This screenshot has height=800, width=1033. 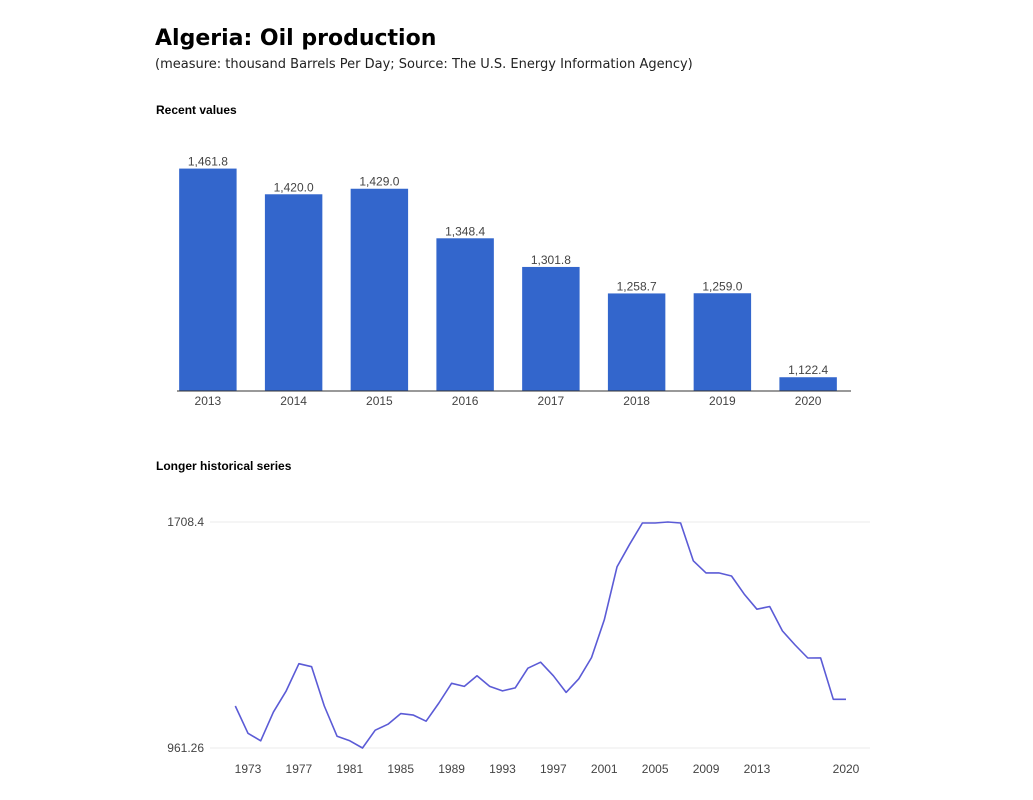 I want to click on bar-value-label: 1,259.0, so click(x=722, y=286).